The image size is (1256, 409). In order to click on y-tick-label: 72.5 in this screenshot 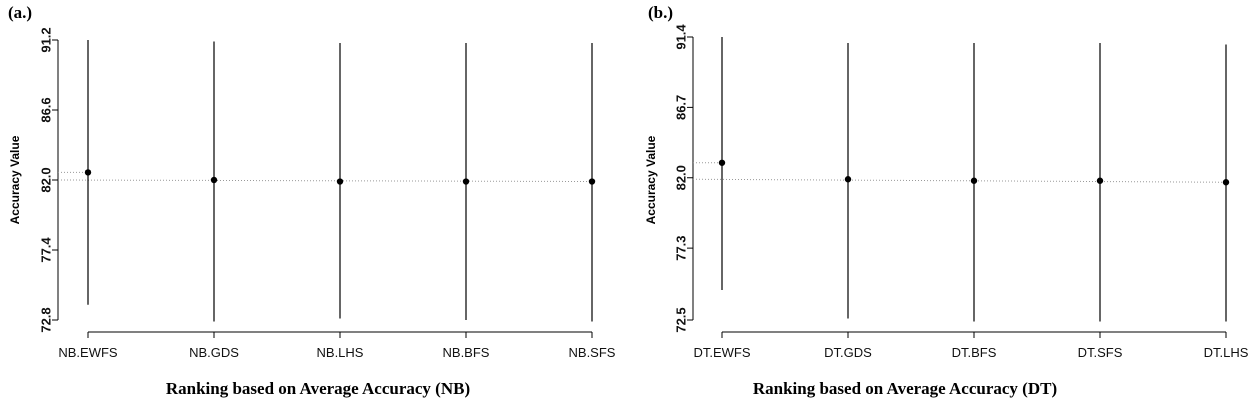, I will do `click(680, 319)`.